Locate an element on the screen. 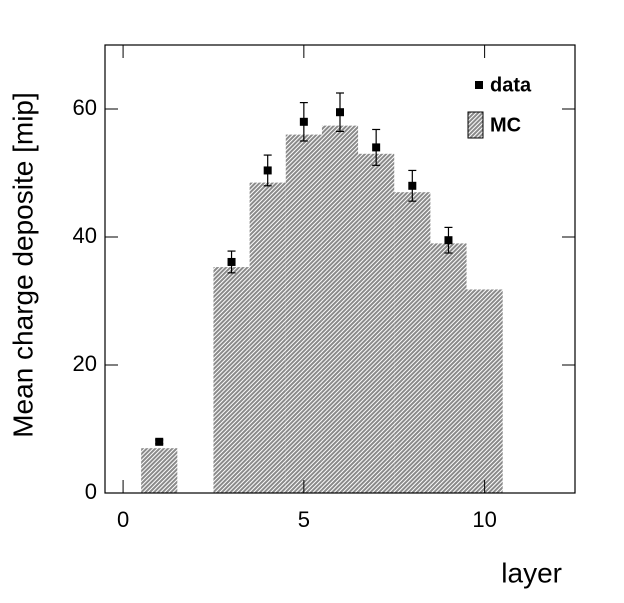 The image size is (624, 603). legend-marker is located at coordinates (479, 85).